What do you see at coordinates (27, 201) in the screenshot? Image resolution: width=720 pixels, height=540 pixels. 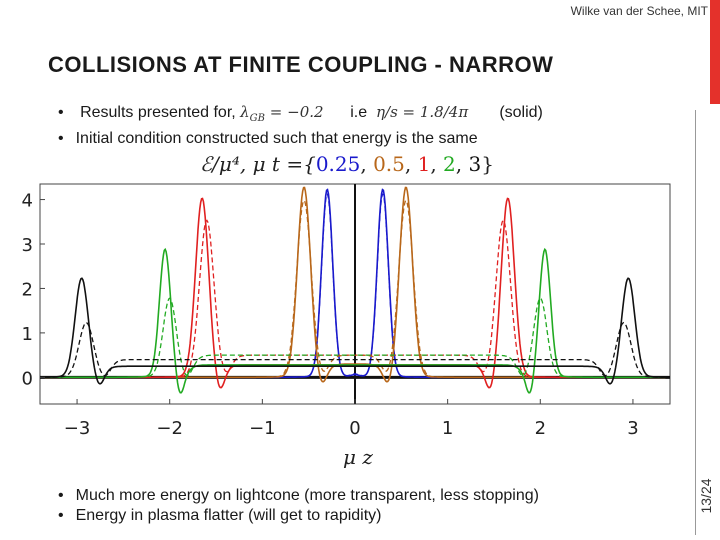 I see `y-tick-label: 4` at bounding box center [27, 201].